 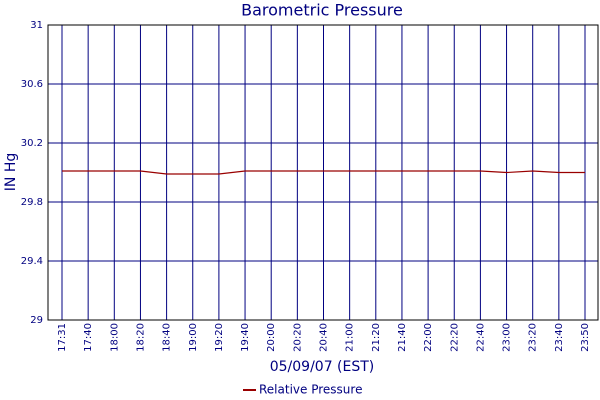 I want to click on y-tick-label: 30.2, so click(x=32, y=143).